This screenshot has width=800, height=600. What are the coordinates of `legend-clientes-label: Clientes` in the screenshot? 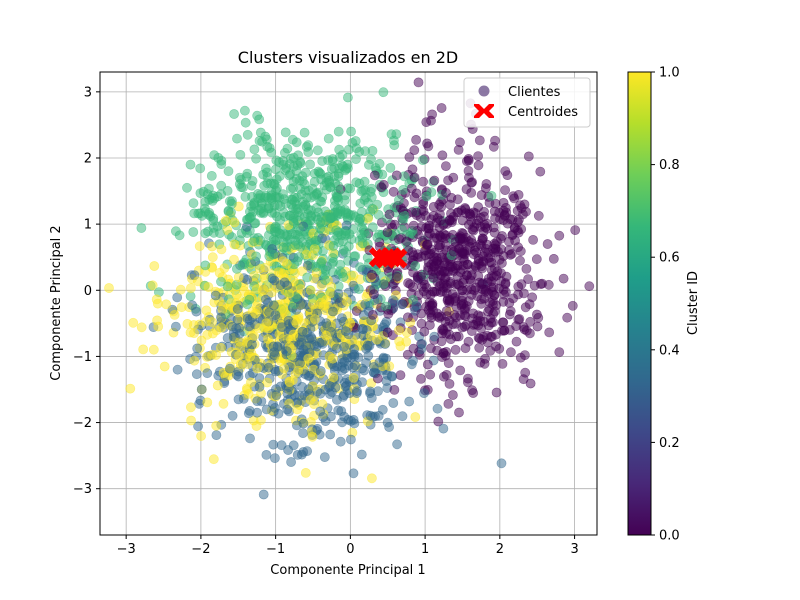 It's located at (534, 92).